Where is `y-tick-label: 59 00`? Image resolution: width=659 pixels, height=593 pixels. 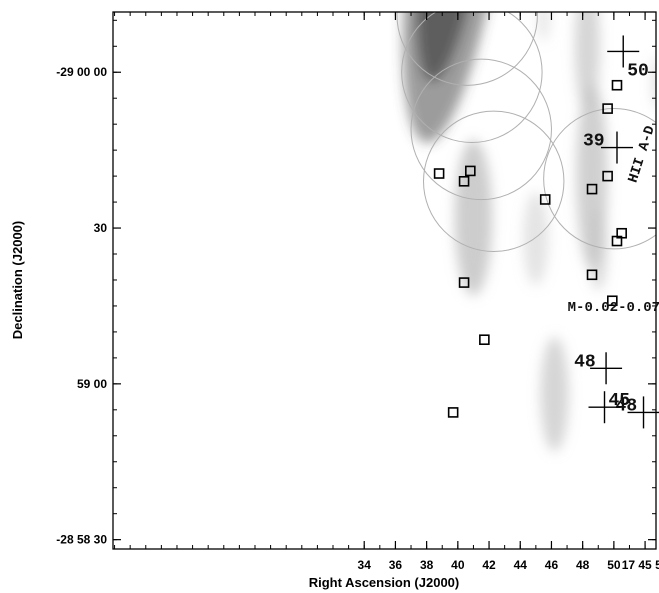
y-tick-label: 59 00 is located at coordinates (92, 384).